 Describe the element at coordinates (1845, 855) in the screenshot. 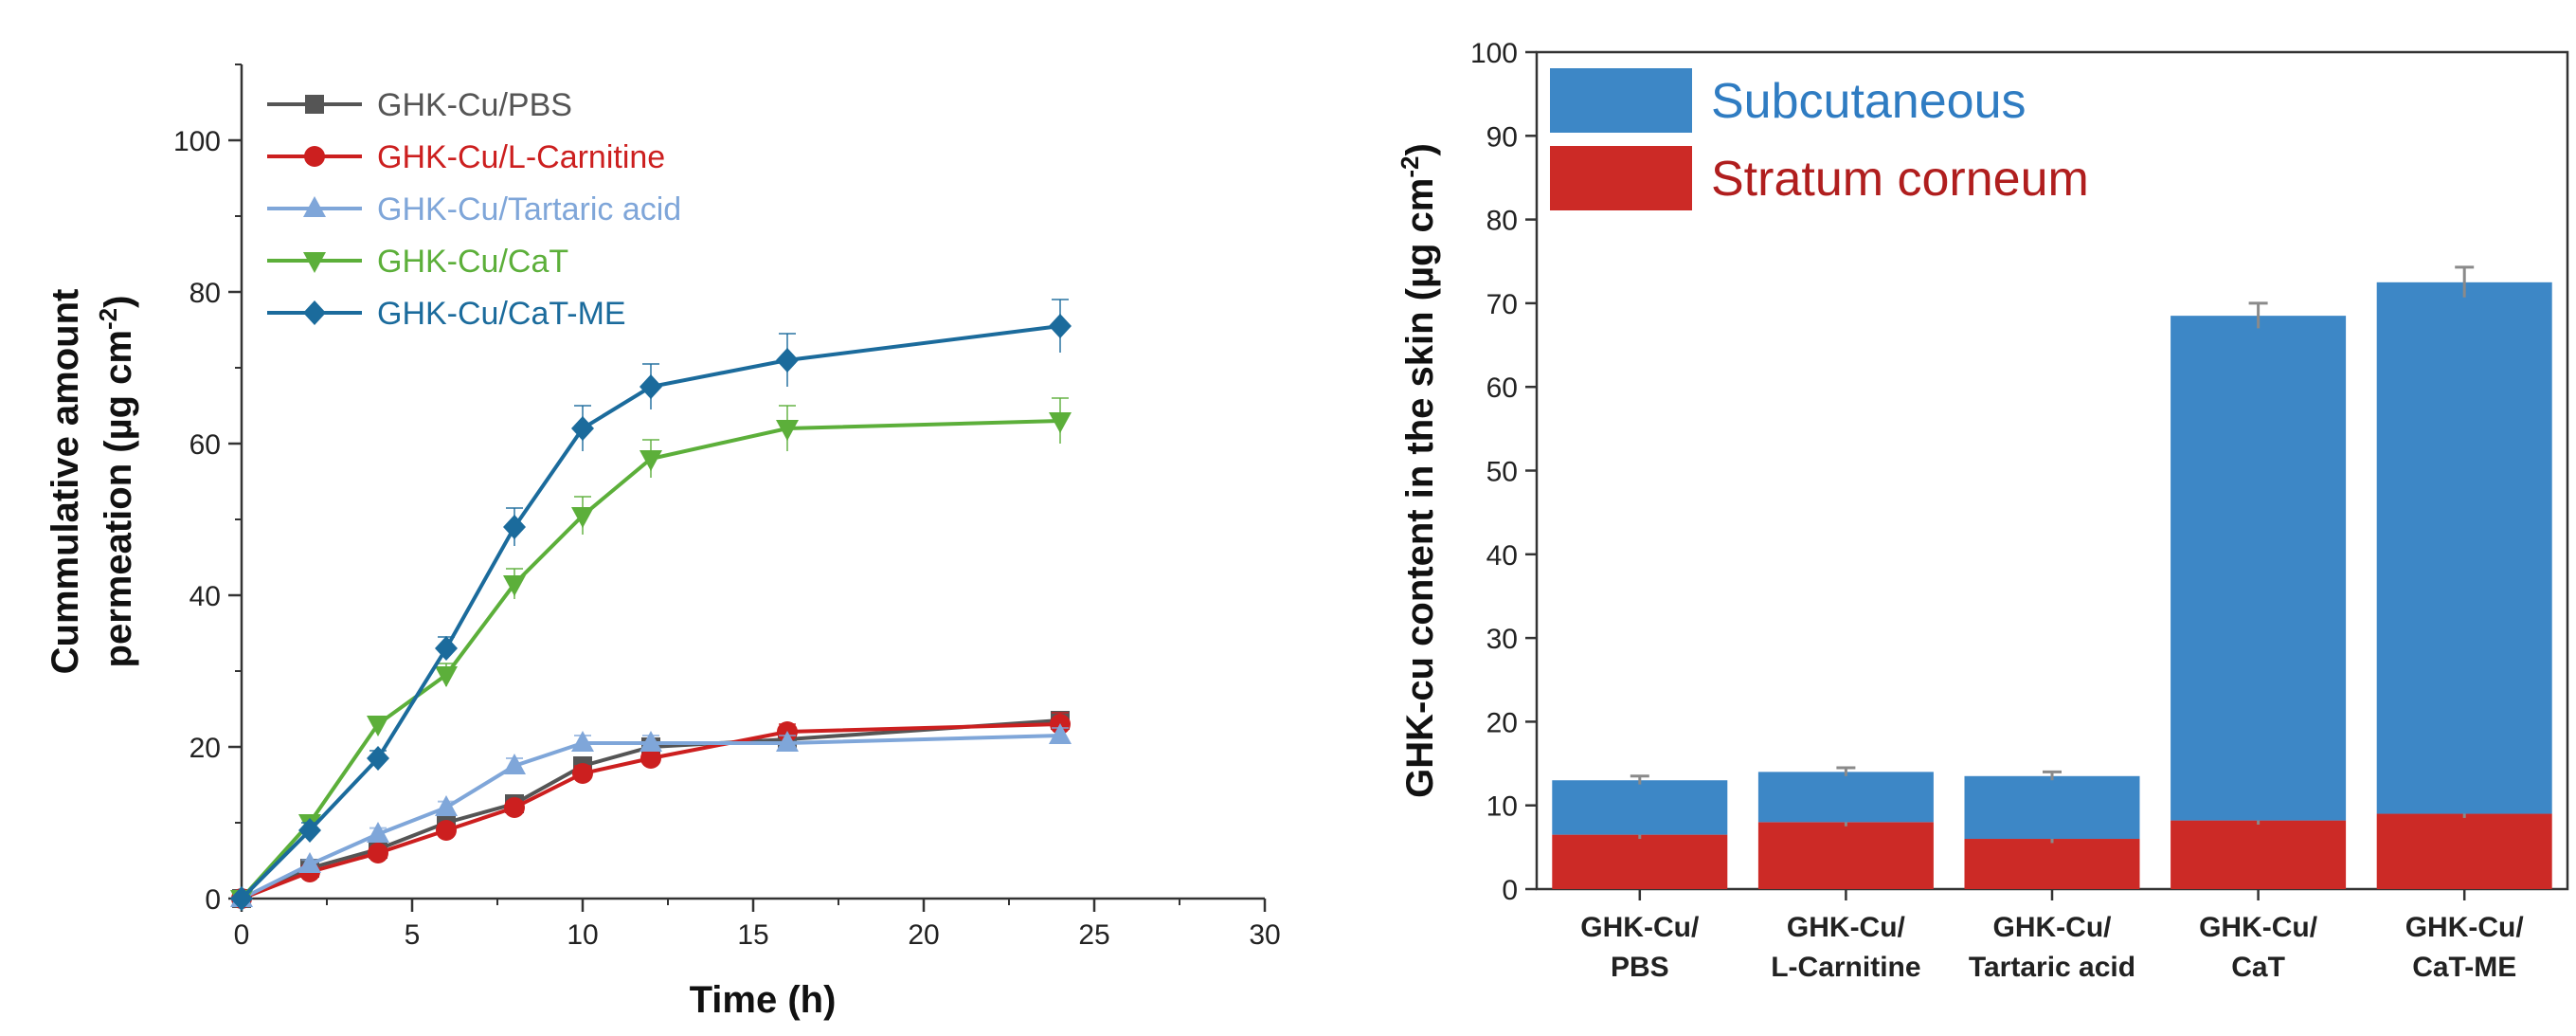

I see `bar-stratum-corneum-ghk-cu-l-carnitine` at that location.